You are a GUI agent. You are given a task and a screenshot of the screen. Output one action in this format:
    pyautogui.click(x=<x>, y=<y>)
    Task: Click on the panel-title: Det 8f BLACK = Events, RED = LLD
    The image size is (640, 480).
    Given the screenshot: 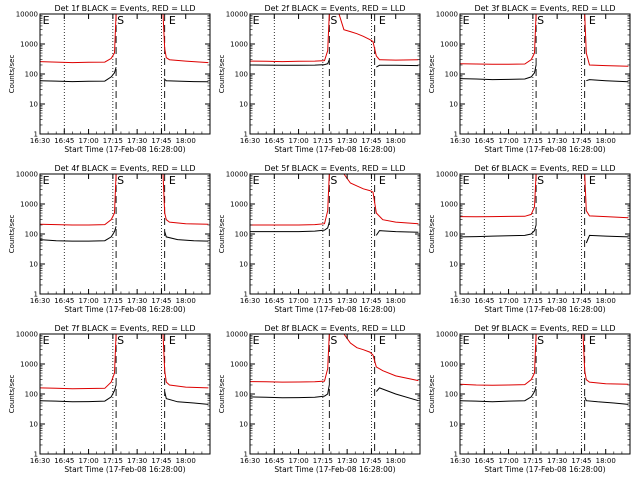 What is the action you would take?
    pyautogui.click(x=334, y=328)
    